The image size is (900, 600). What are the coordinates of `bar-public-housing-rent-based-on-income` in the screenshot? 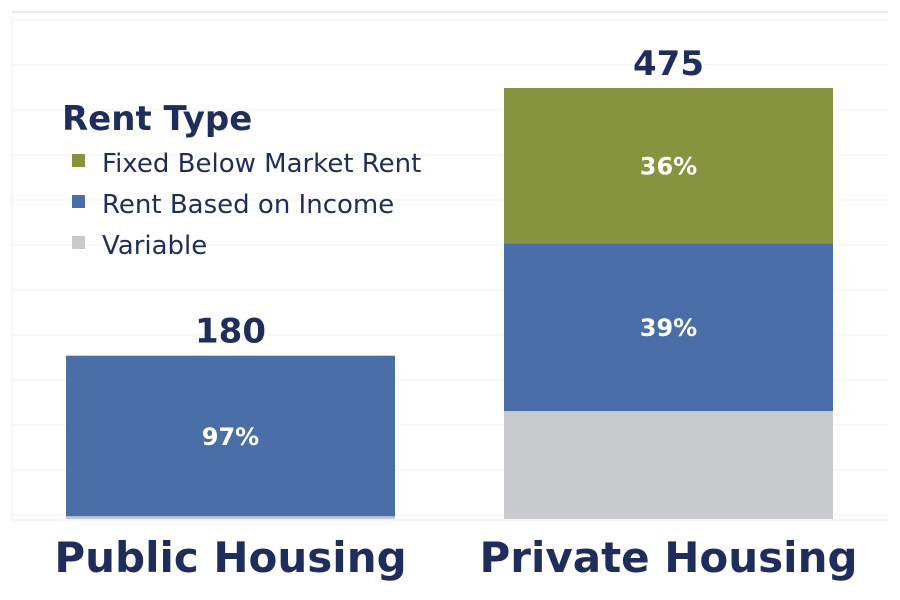 It's located at (230, 436).